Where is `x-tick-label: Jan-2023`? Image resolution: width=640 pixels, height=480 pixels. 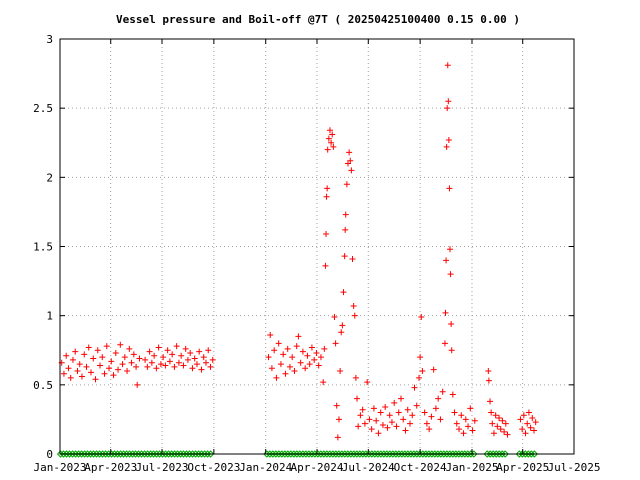
x-tick-label: Jan-2023 is located at coordinates (60, 467).